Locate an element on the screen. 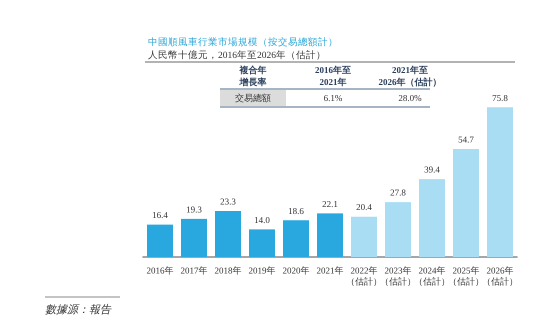 Image resolution: width=550 pixels, height=327 pixels. x-tick-label: 2018年 is located at coordinates (228, 271).